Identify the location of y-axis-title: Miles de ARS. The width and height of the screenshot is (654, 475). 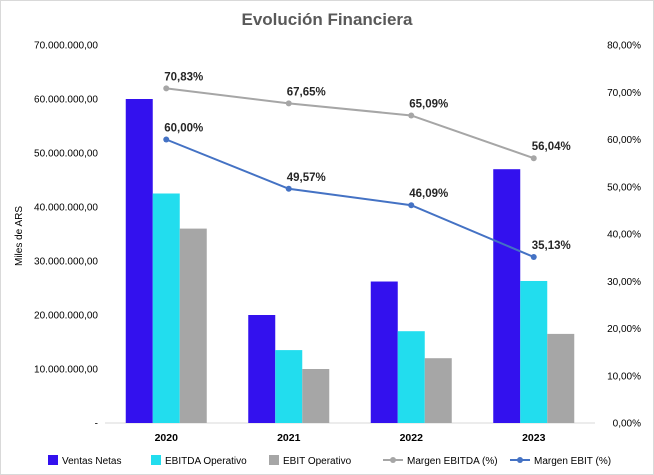
(19, 236).